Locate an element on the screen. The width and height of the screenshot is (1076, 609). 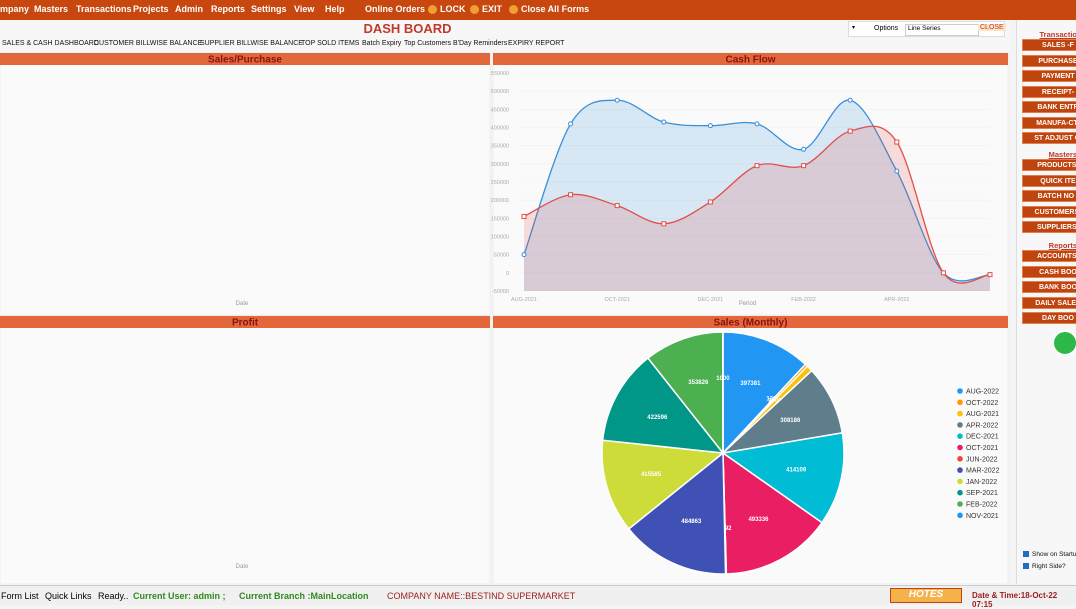
date-time: Date & Time:18-Oct-22 07:15 is located at coordinates (1024, 600).